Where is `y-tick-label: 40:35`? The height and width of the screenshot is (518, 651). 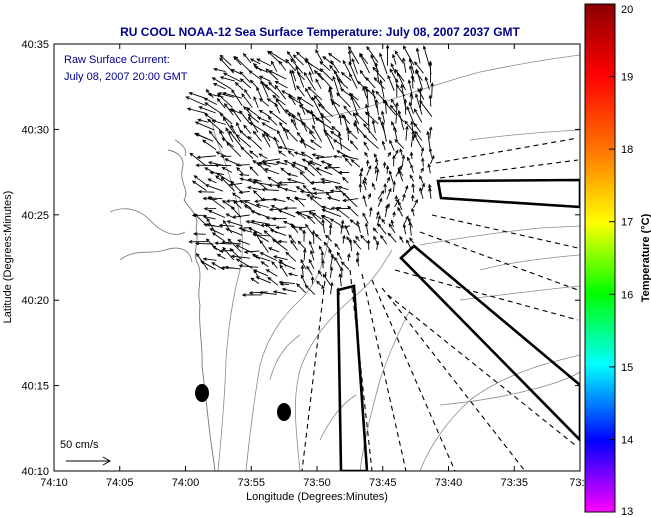 y-tick-label: 40:35 is located at coordinates (35, 45).